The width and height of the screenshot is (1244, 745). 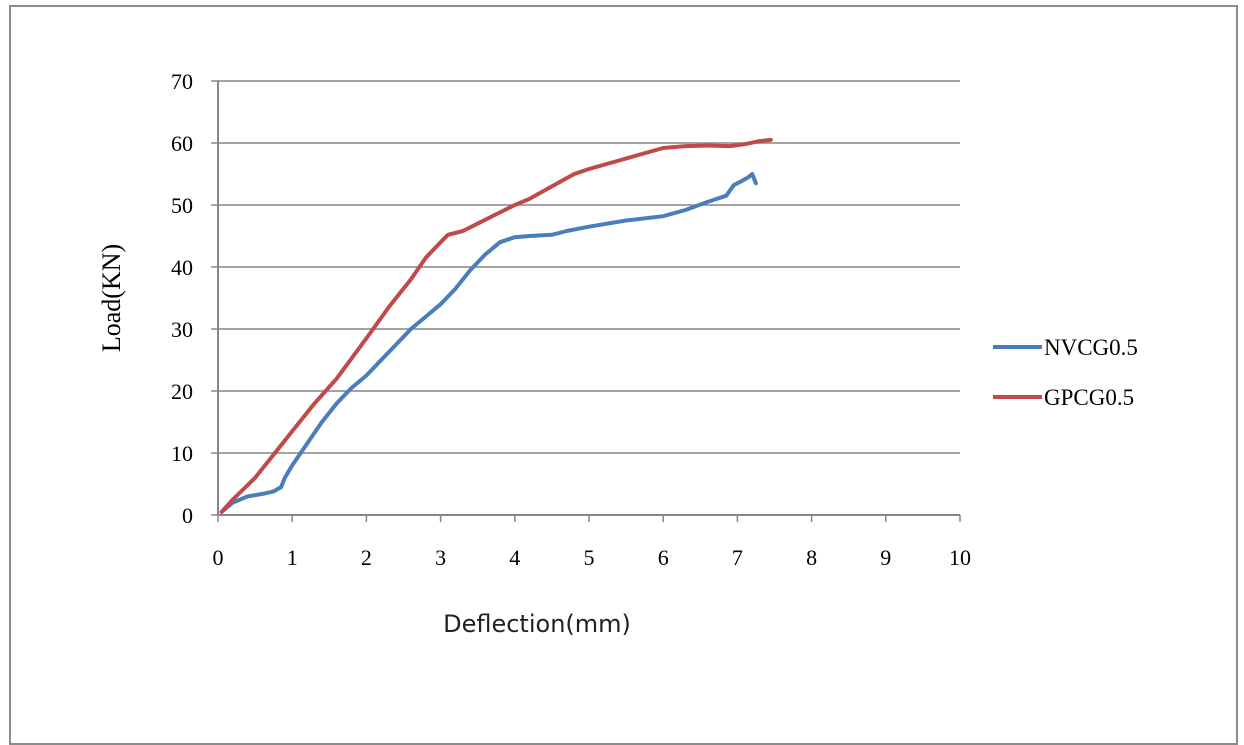 What do you see at coordinates (182, 267) in the screenshot?
I see `y-tick-label: 40` at bounding box center [182, 267].